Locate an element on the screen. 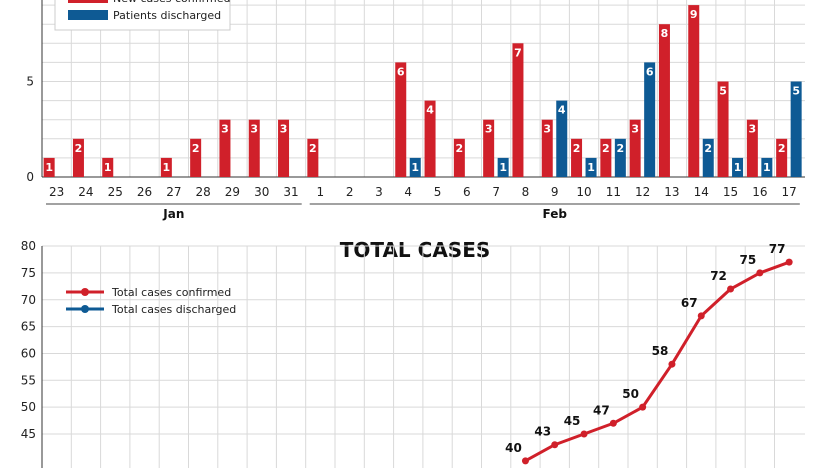  x-tick-label: 12 is located at coordinates (642, 192).